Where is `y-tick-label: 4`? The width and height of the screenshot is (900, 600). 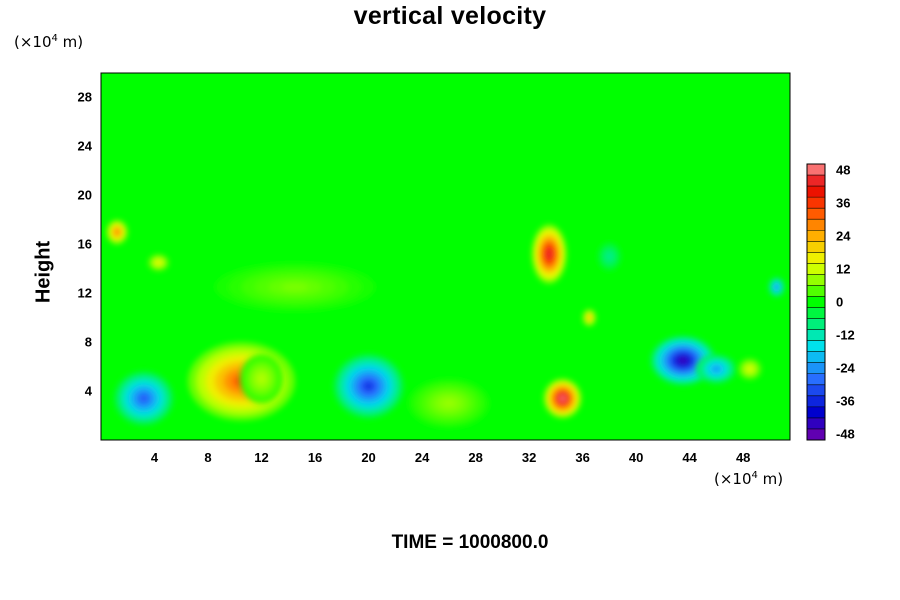
y-tick-label: 4 is located at coordinates (88, 391).